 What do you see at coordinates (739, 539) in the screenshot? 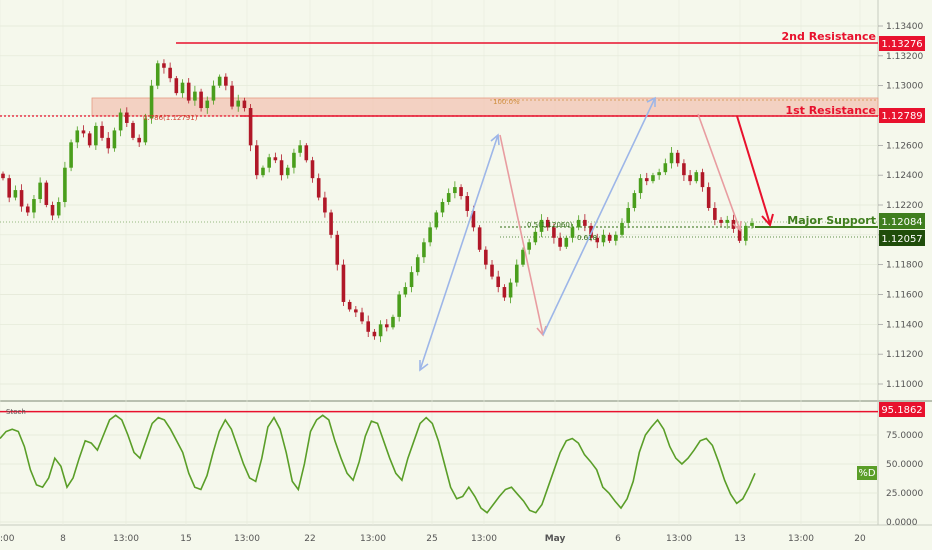
I see `time-tick-label: 13` at bounding box center [739, 539].